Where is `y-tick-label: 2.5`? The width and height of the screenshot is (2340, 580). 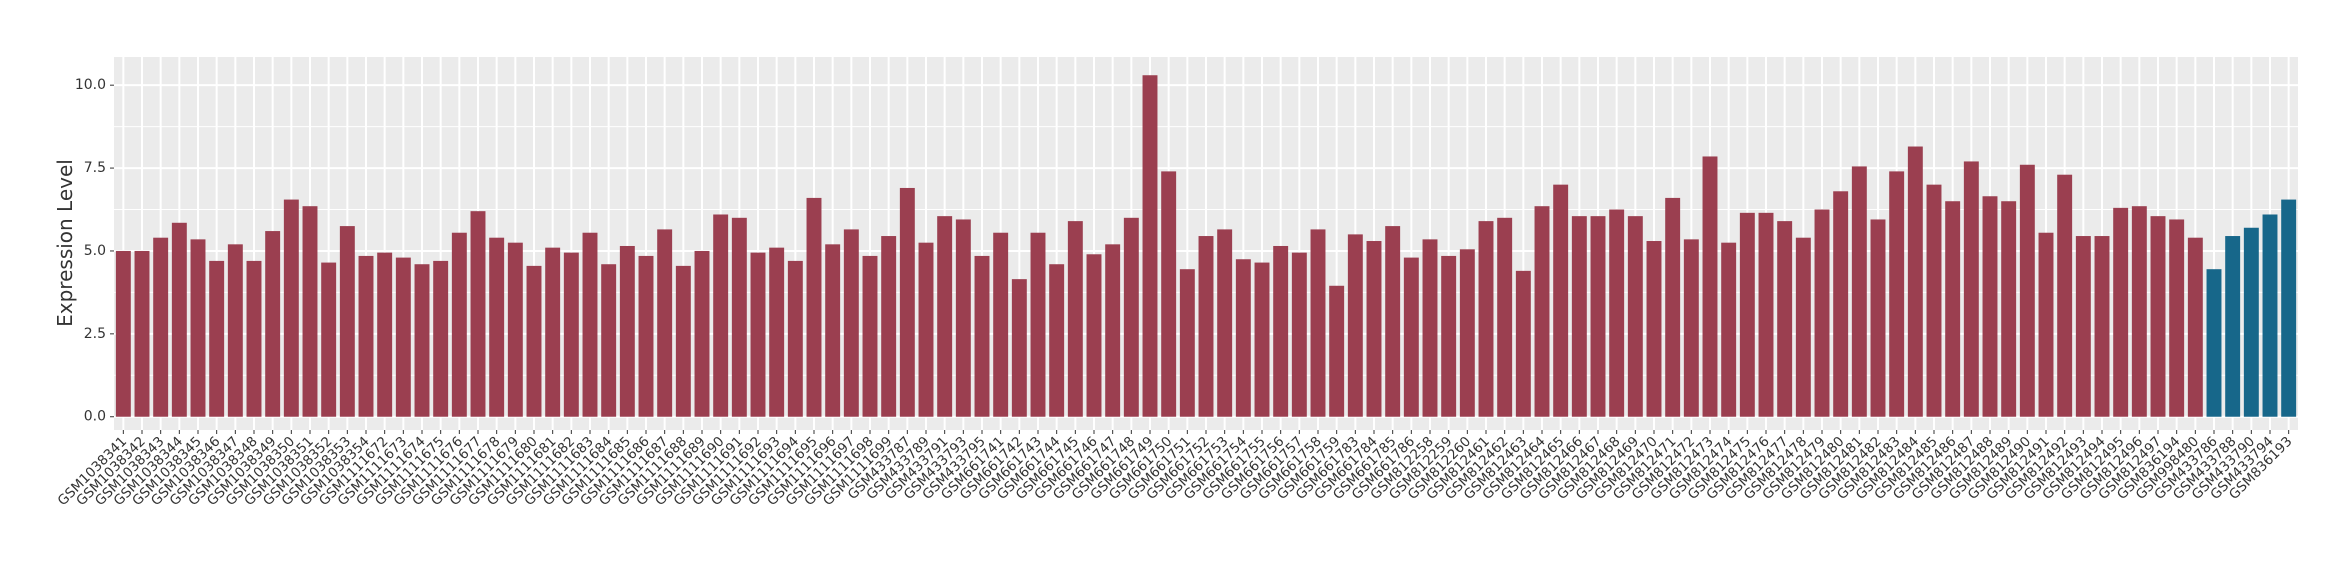 y-tick-label: 2.5 is located at coordinates (95, 334).